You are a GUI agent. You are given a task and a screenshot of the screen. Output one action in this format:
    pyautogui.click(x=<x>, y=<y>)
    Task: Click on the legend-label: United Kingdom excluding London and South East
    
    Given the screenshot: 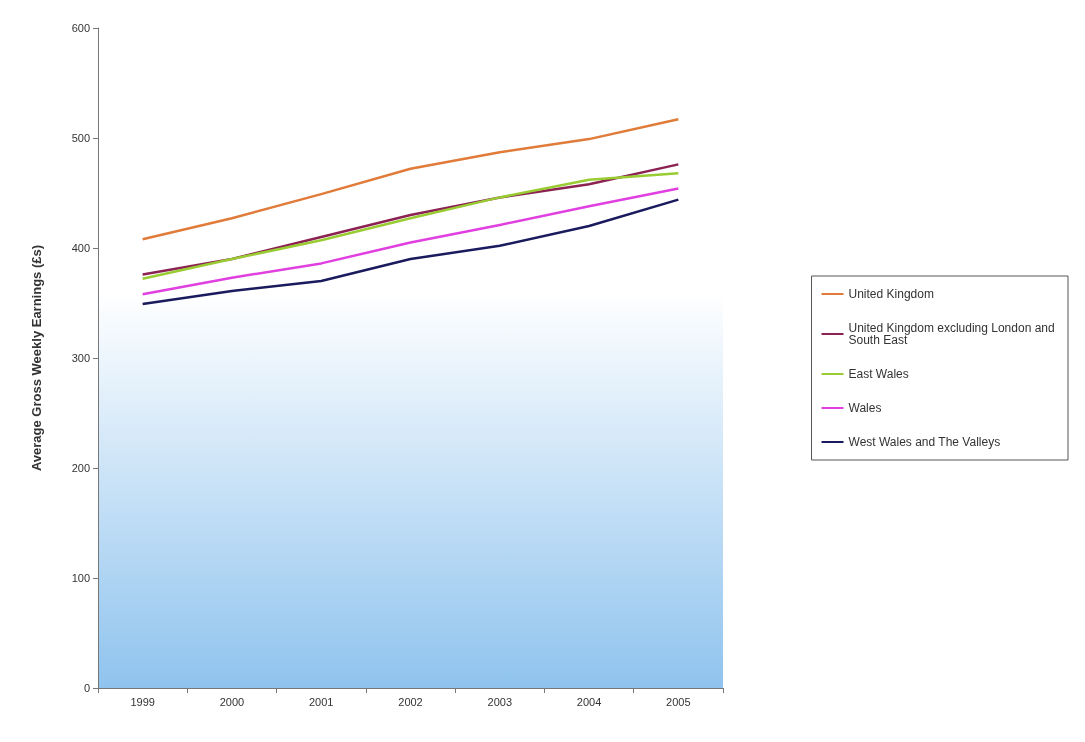 What is the action you would take?
    pyautogui.click(x=953, y=334)
    